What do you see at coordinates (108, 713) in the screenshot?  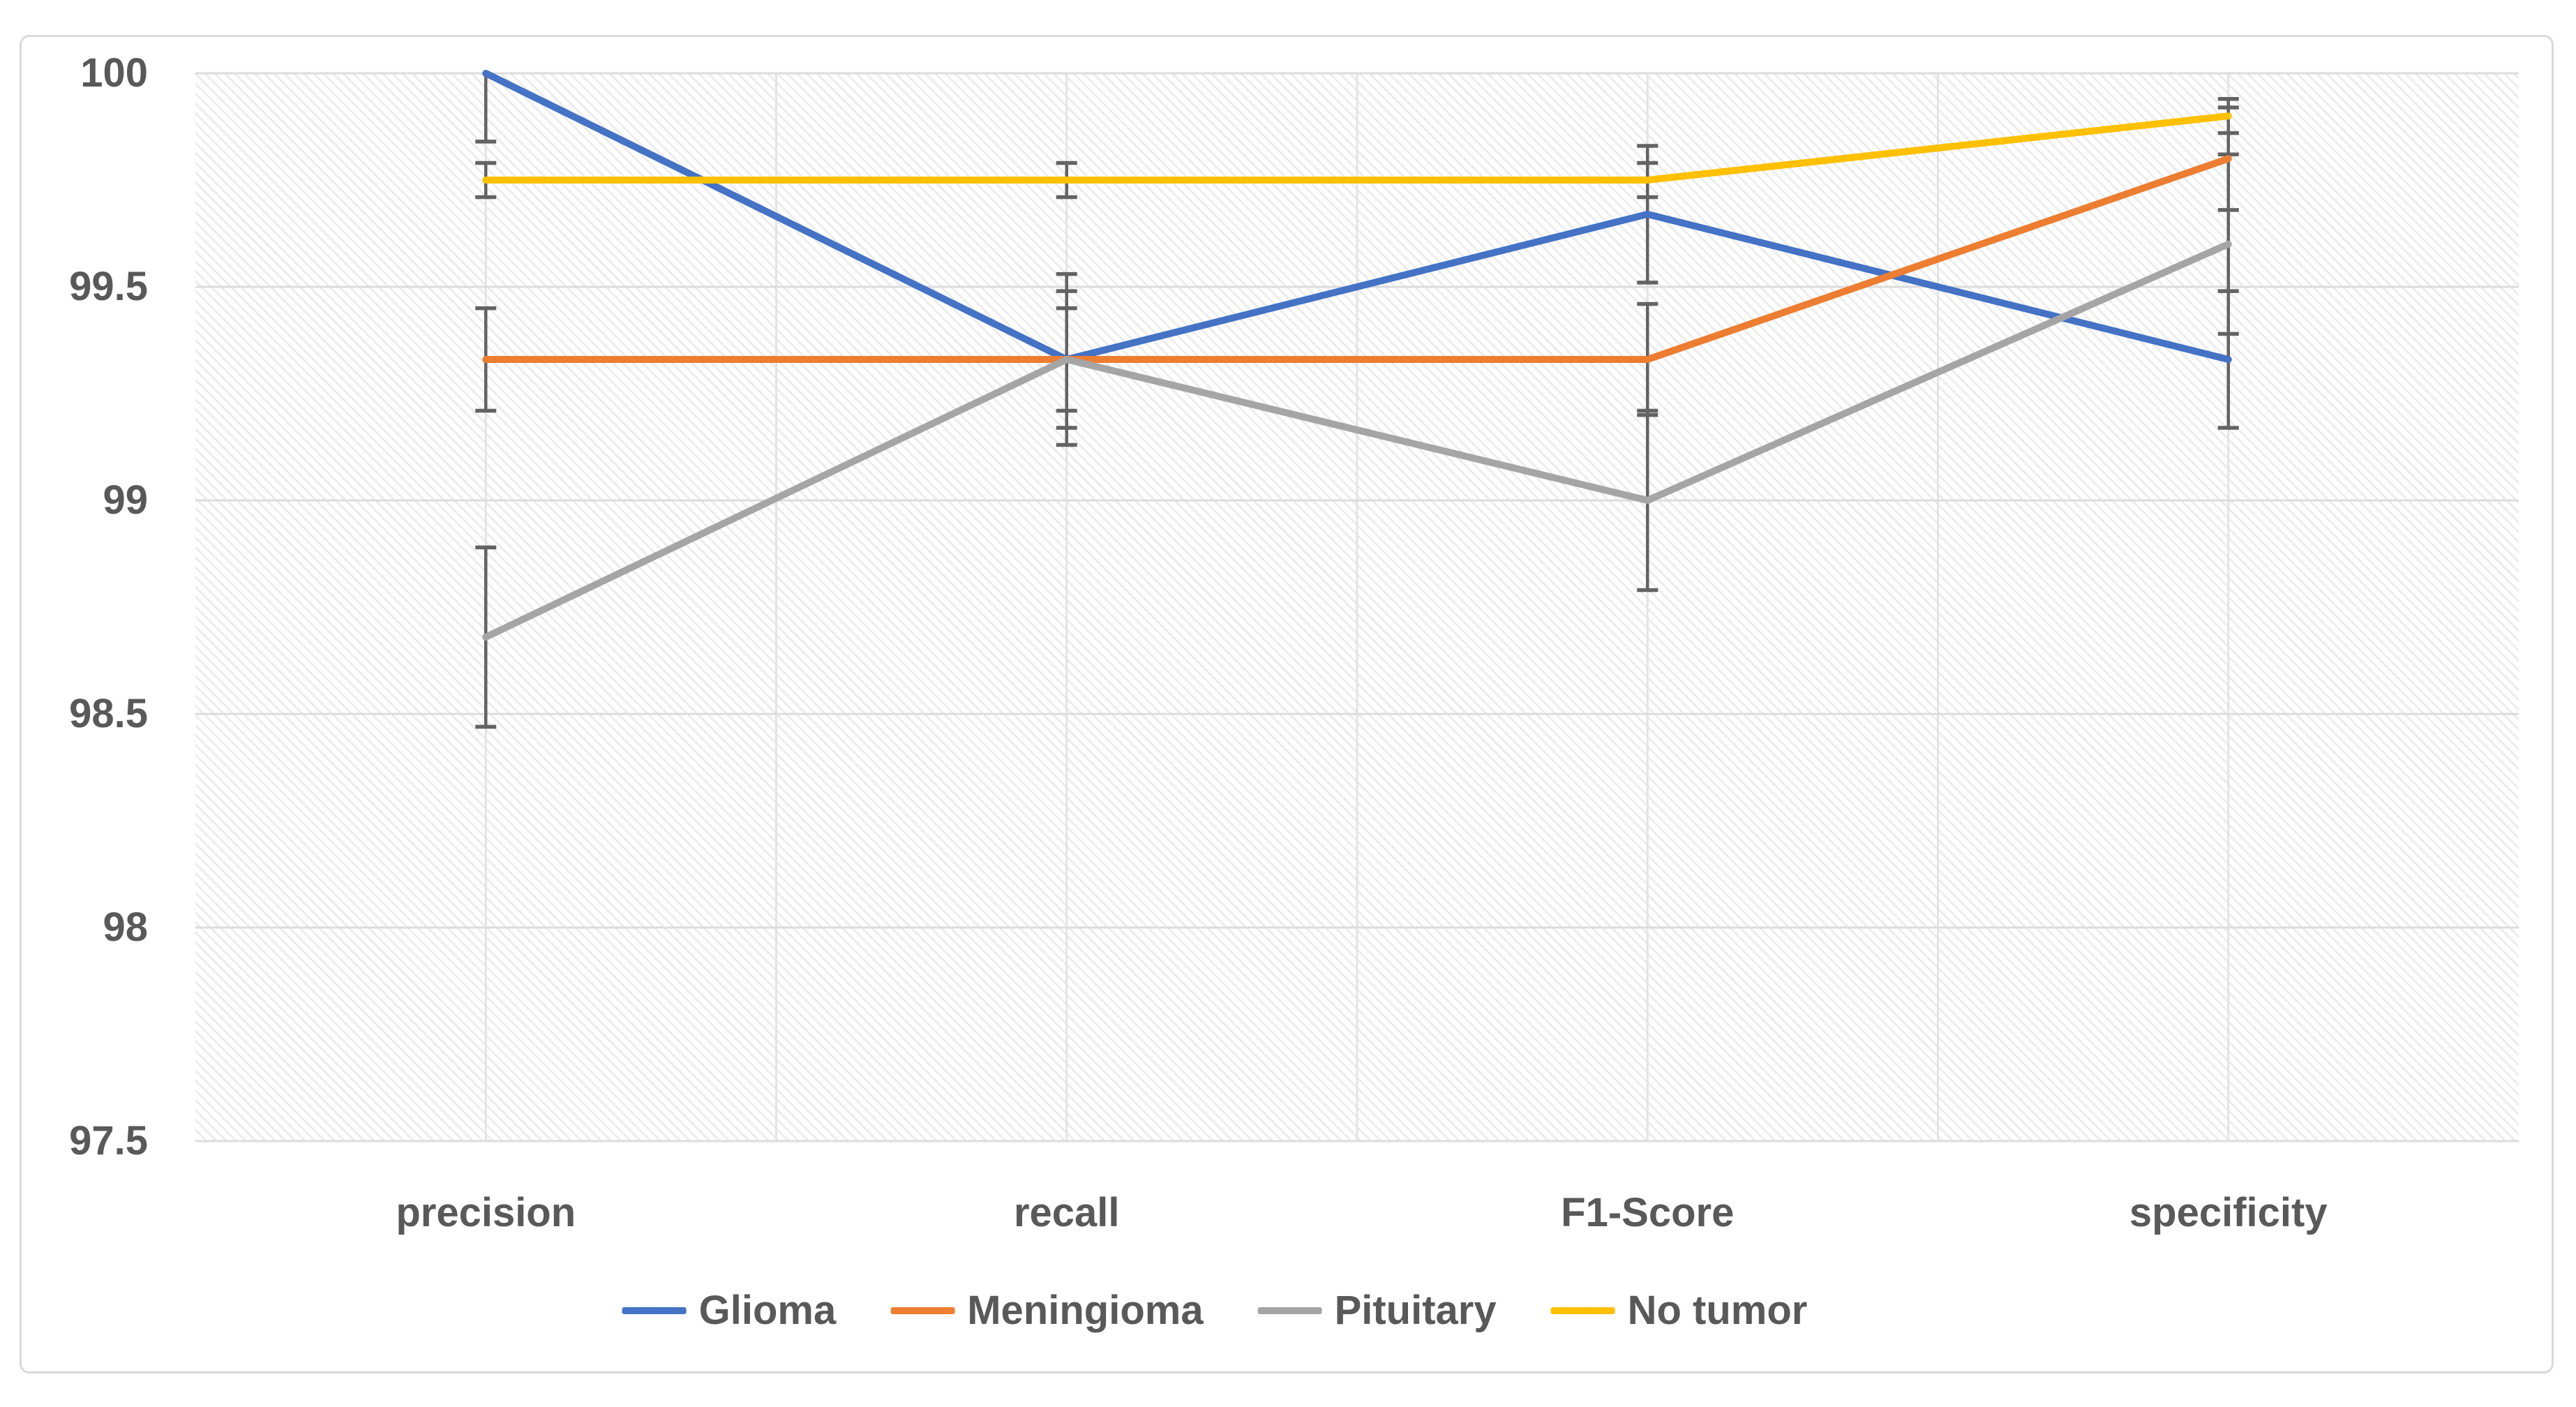 I see `y-axis-label: 98.5` at bounding box center [108, 713].